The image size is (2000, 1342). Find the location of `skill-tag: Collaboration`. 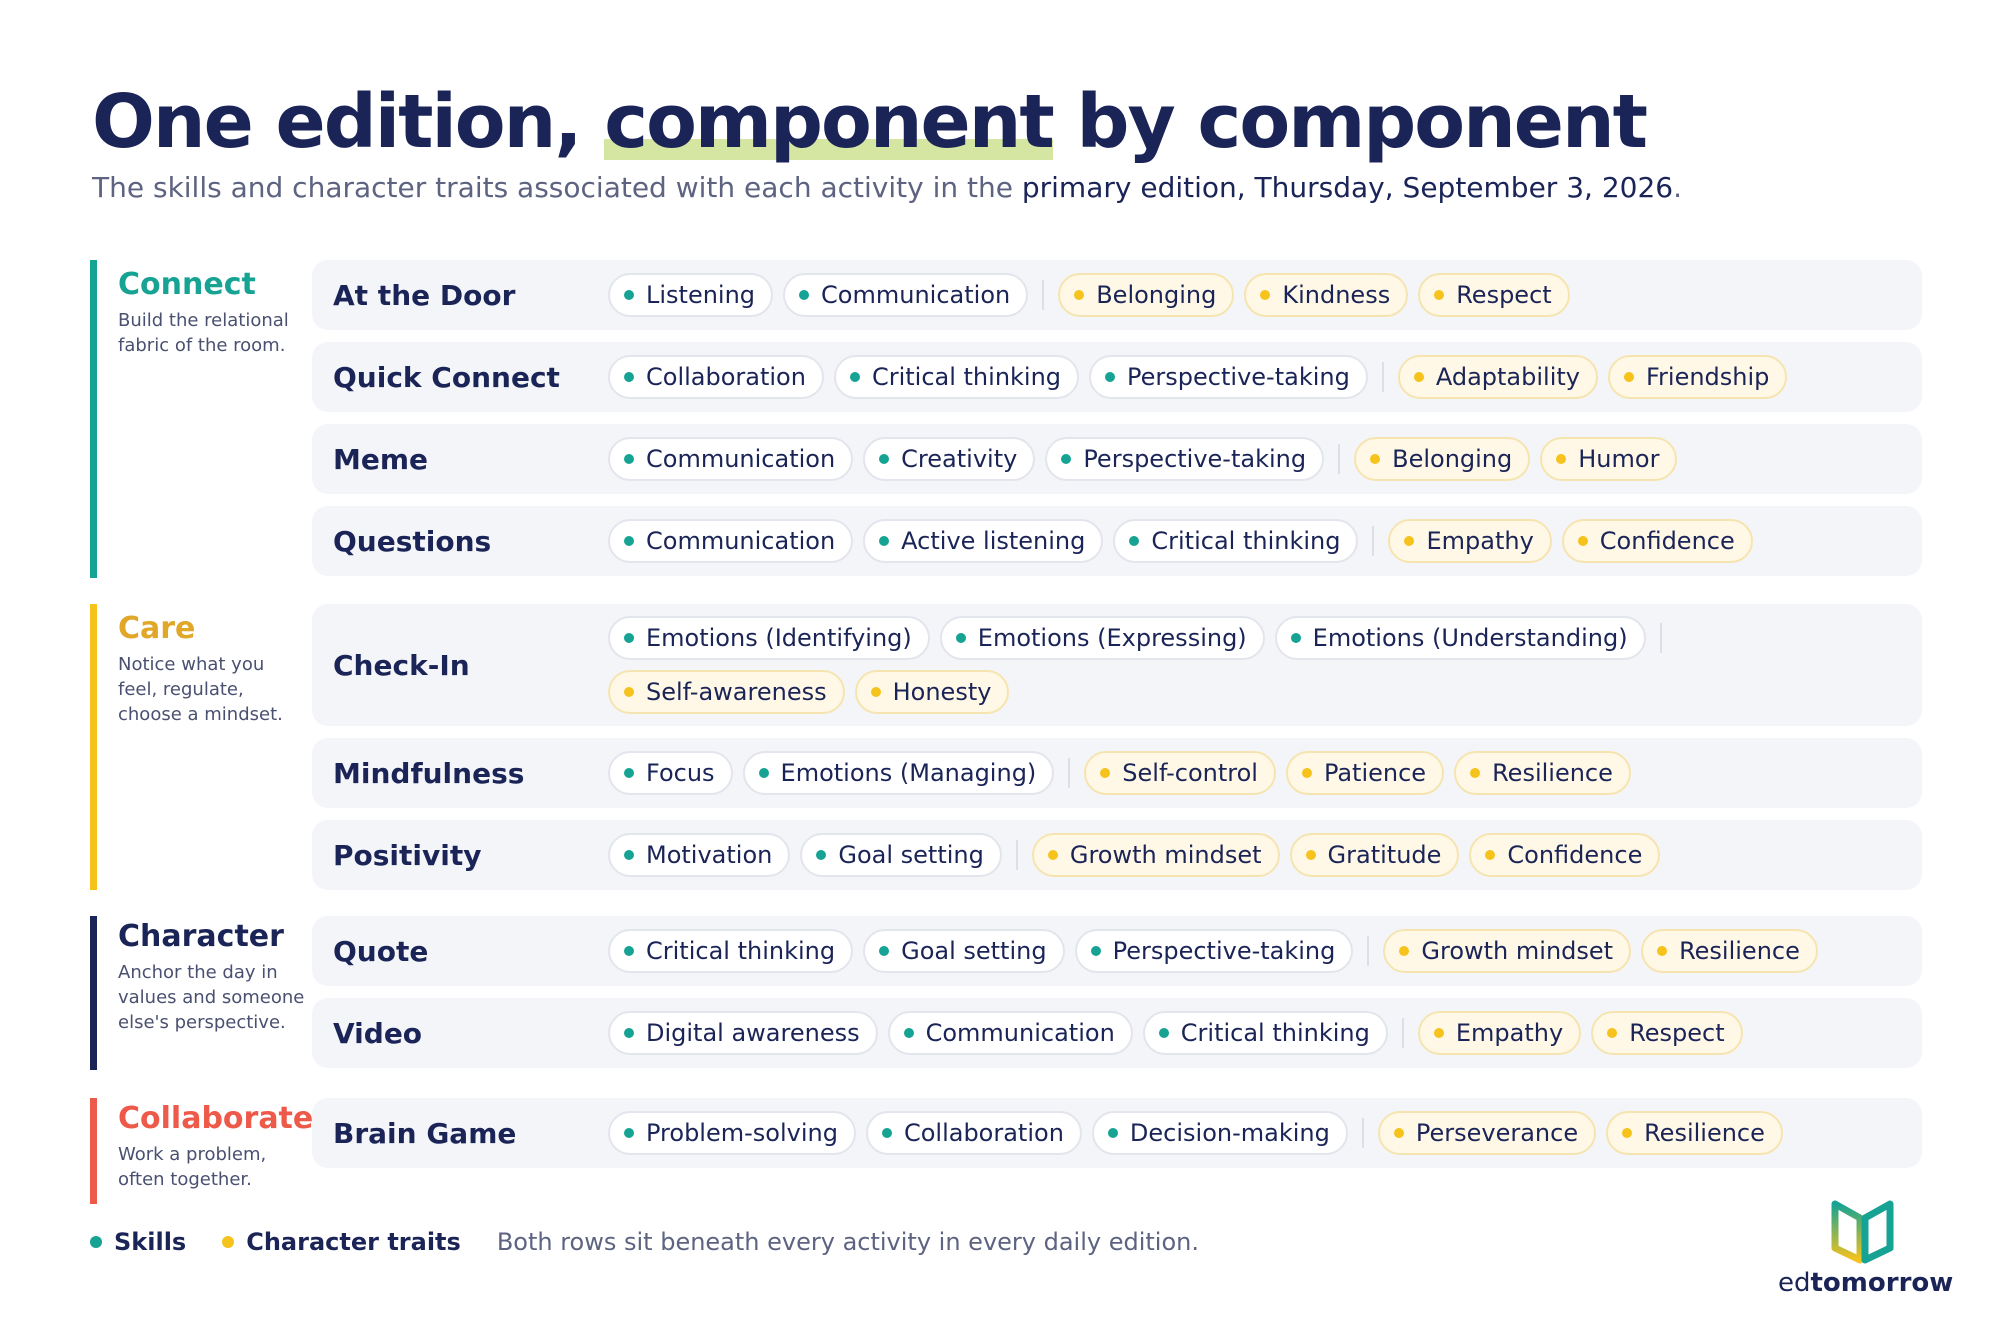

skill-tag: Collaboration is located at coordinates (716, 377).